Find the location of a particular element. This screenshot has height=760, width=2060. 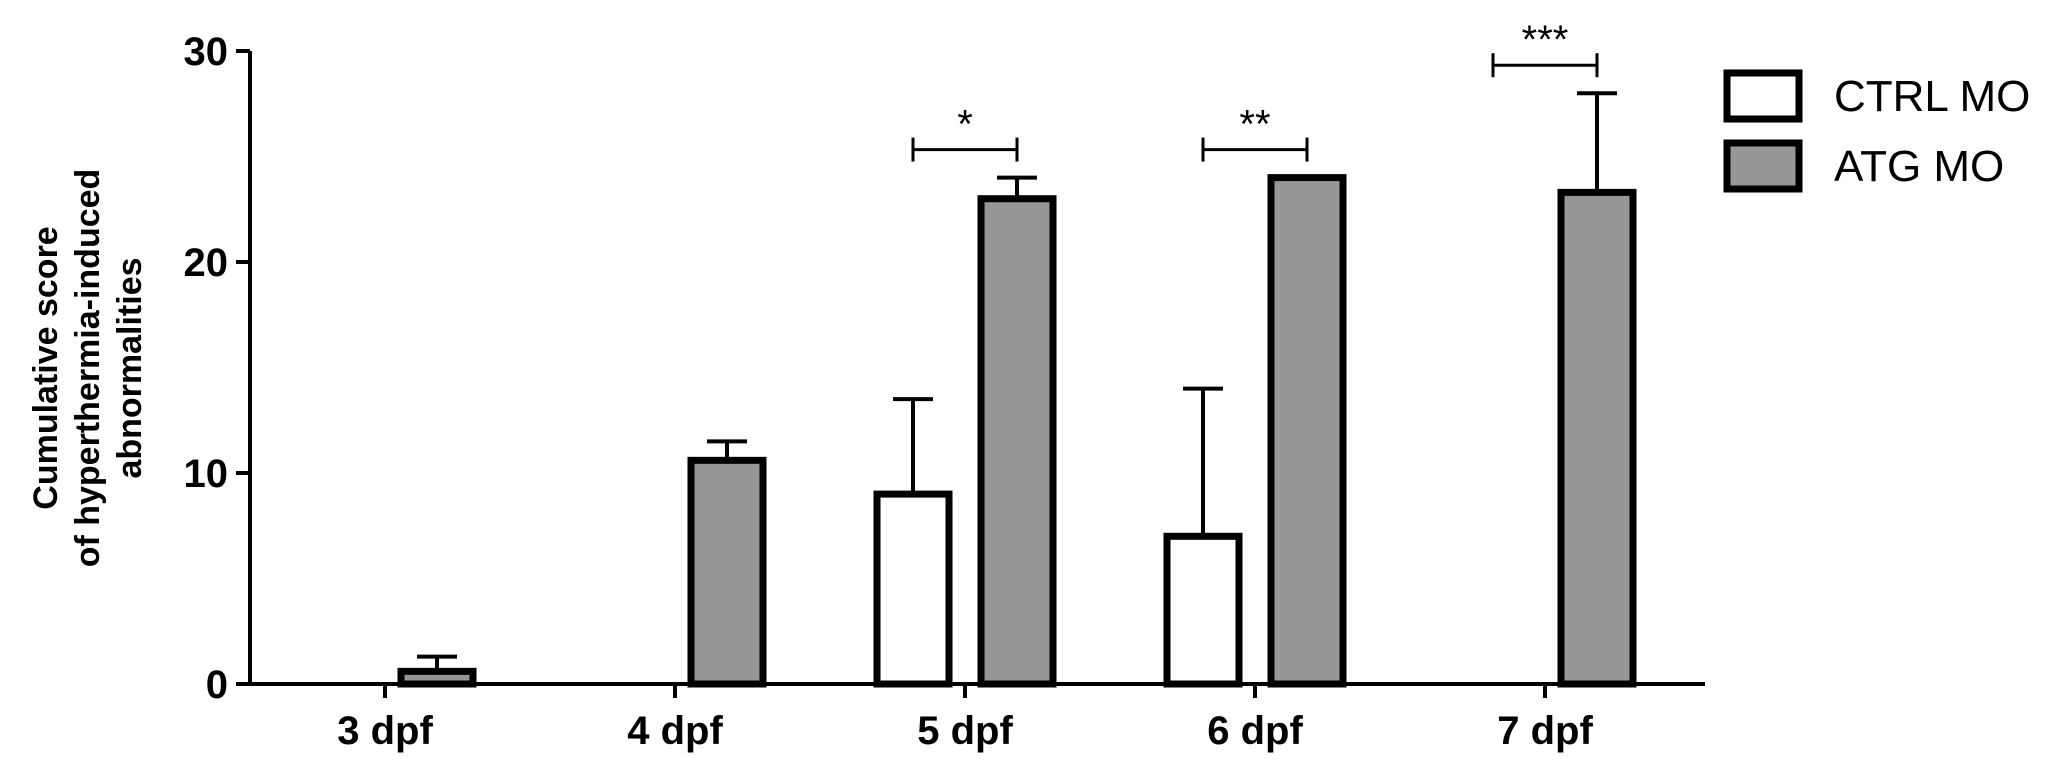

significance-markers: * ***** is located at coordinates (1255, 90).